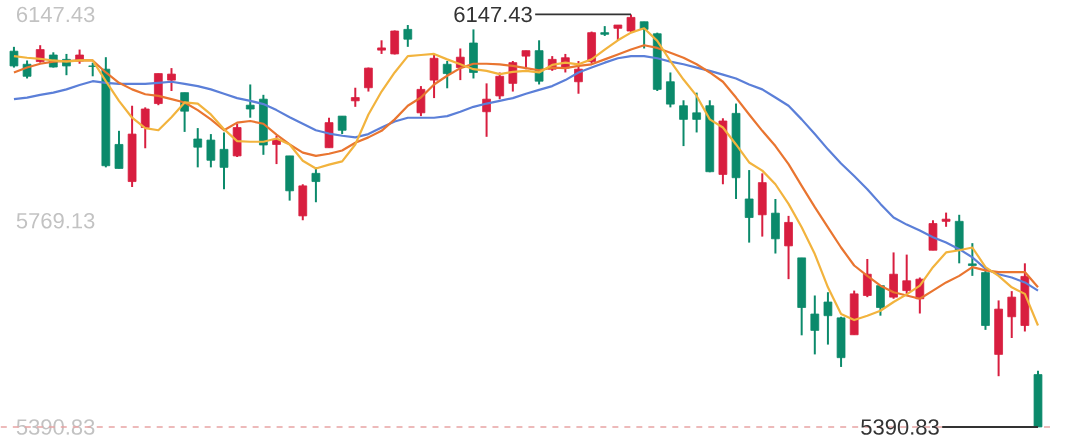  I want to click on annotation: 5390.83, so click(900, 427).